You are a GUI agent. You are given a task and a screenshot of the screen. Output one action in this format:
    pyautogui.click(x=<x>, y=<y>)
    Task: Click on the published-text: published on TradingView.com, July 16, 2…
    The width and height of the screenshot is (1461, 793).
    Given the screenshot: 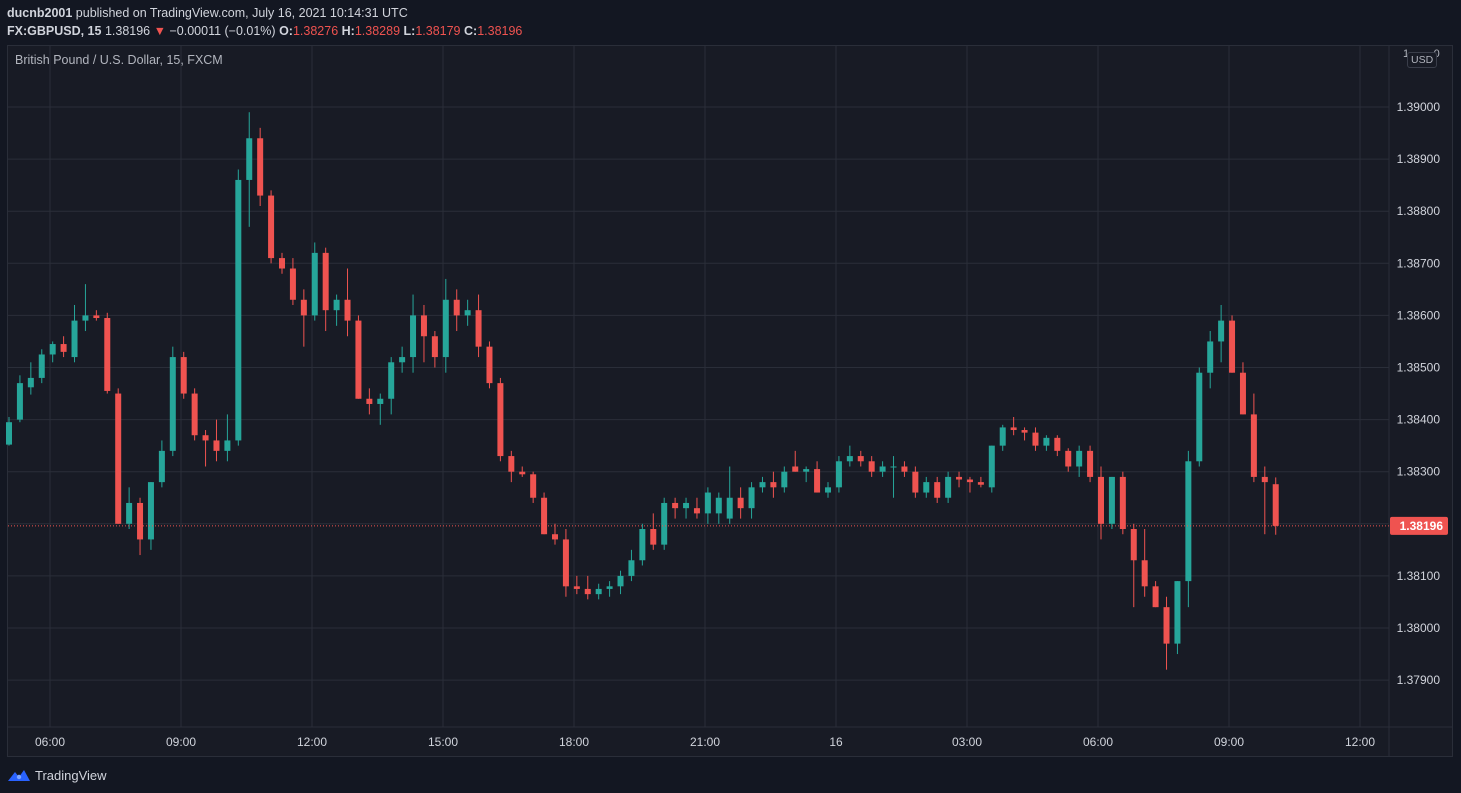 What is the action you would take?
    pyautogui.click(x=241, y=13)
    